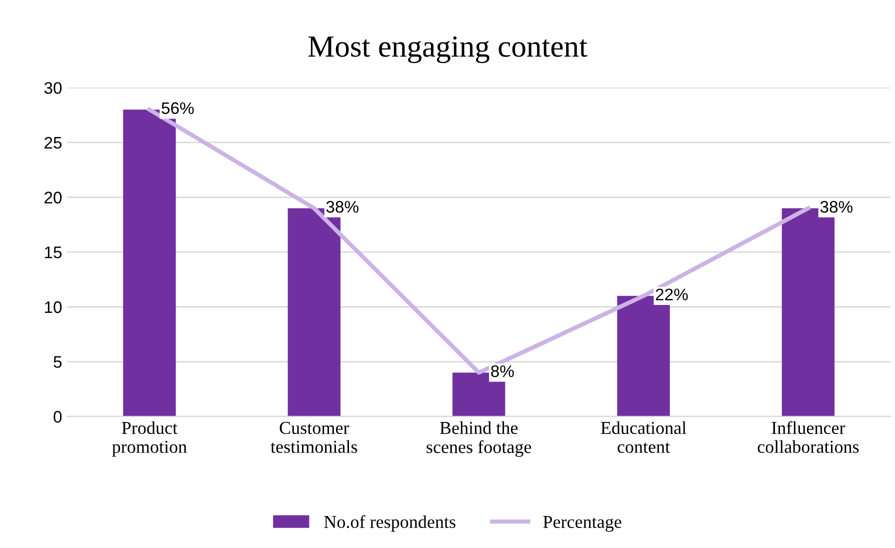 This screenshot has width=895, height=548. Describe the element at coordinates (672, 294) in the screenshot. I see `data-label: 22%` at that location.